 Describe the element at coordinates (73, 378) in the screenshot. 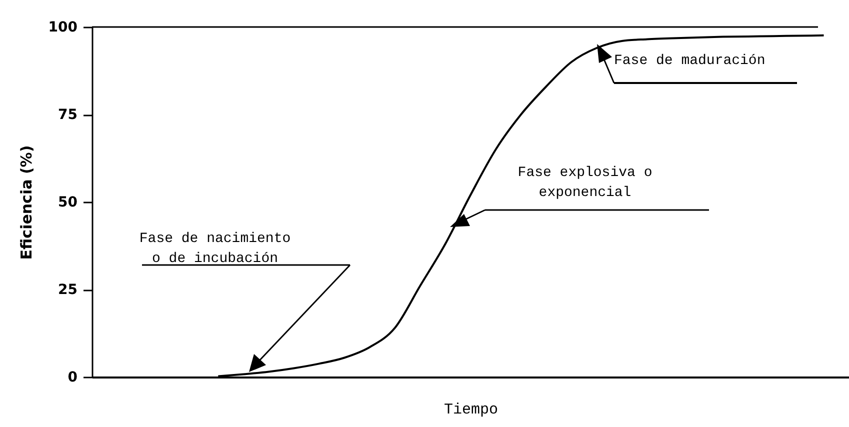

I see `y-tick-label: 0` at that location.